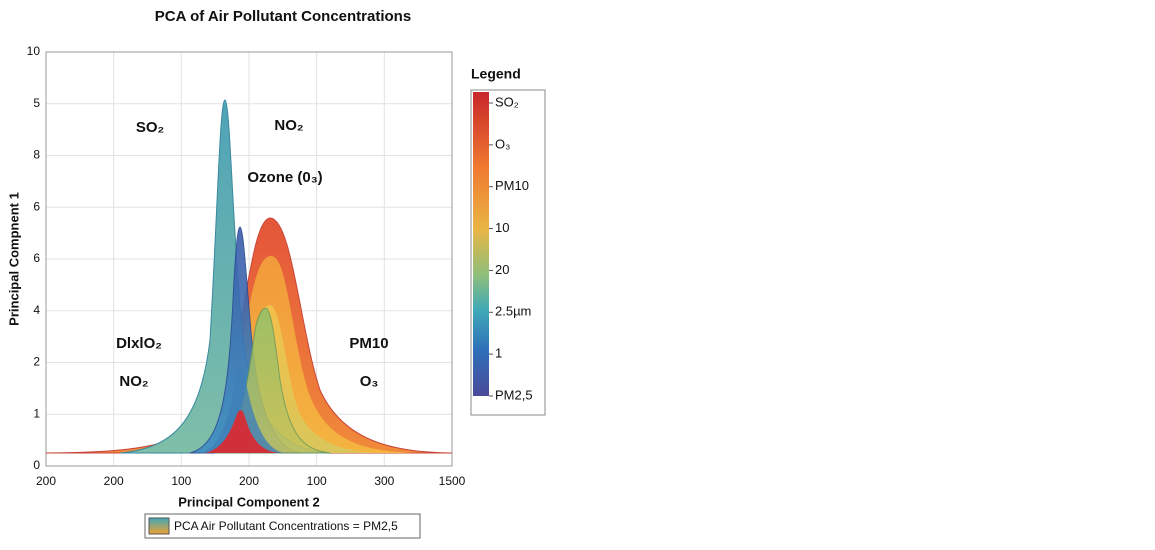 Image resolution: width=1155 pixels, height=550 pixels. Describe the element at coordinates (481, 244) in the screenshot. I see `legend-colorbar` at that location.